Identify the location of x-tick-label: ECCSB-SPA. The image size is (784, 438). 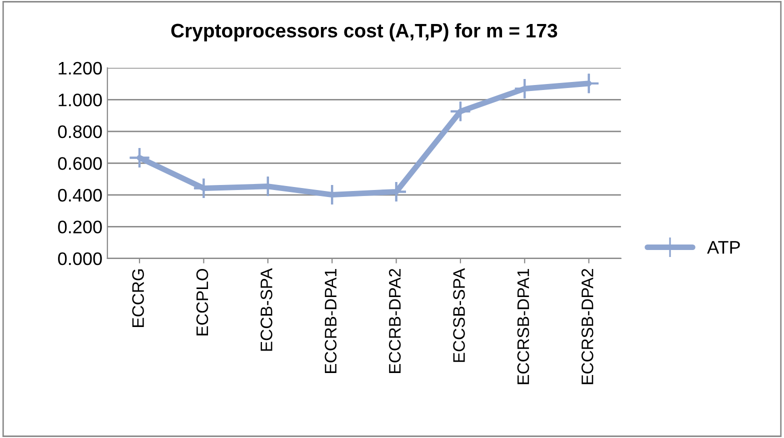
(459, 315).